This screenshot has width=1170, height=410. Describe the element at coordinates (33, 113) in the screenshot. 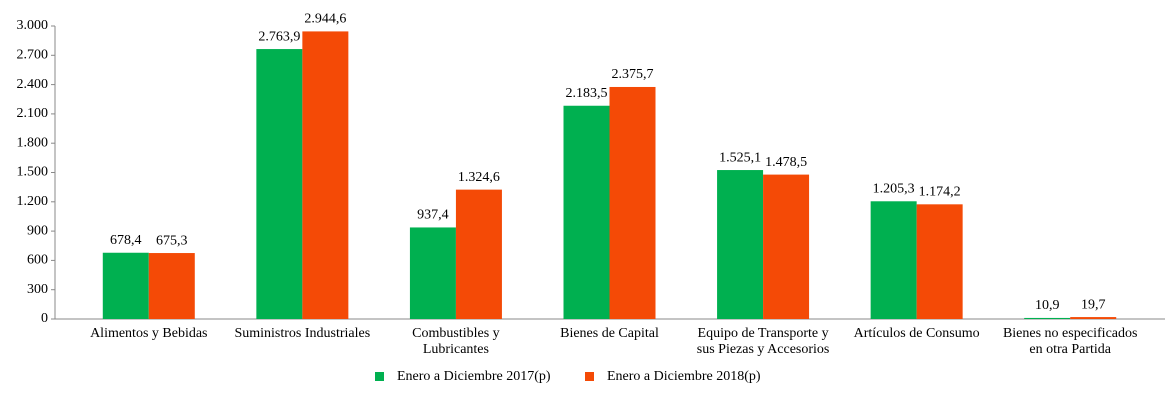

I see `y-tick-label: 2.100` at that location.